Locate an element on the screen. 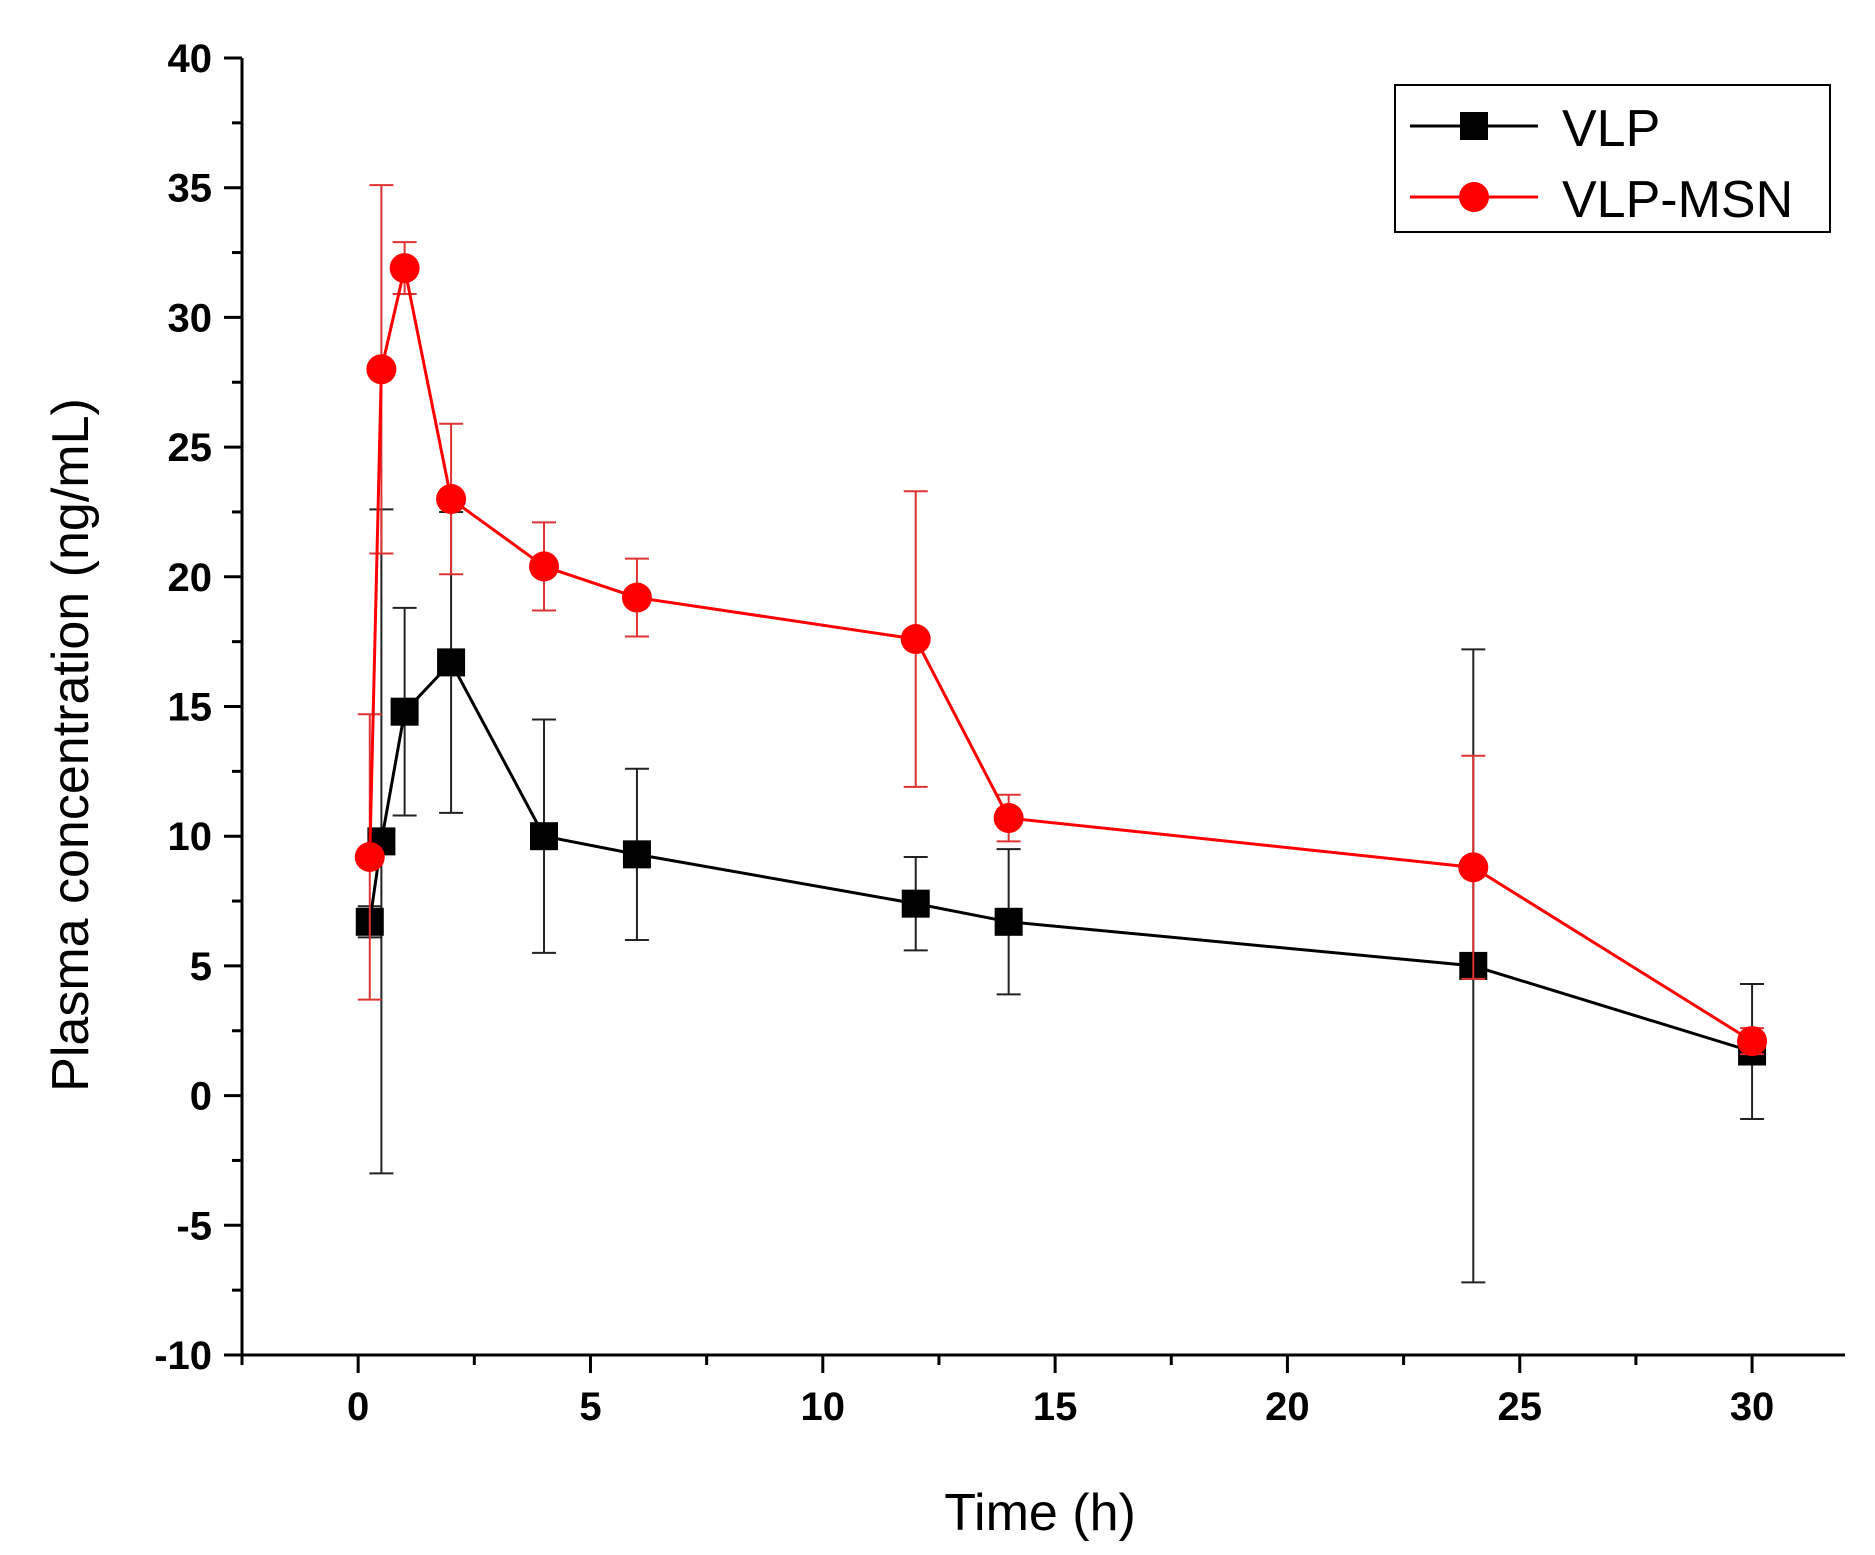  y-tick-label: 10 is located at coordinates (190, 837).